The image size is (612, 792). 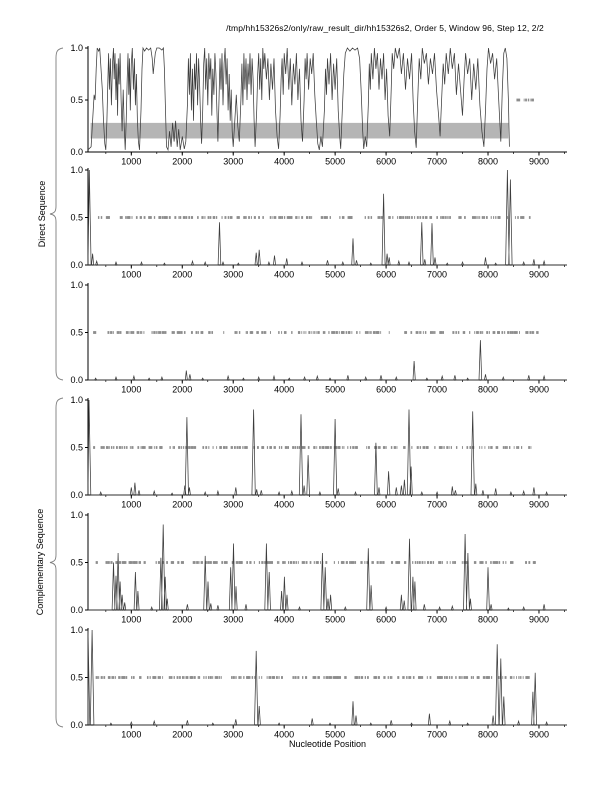 I want to click on x-tick-label: 2000, so click(x=182, y=505).